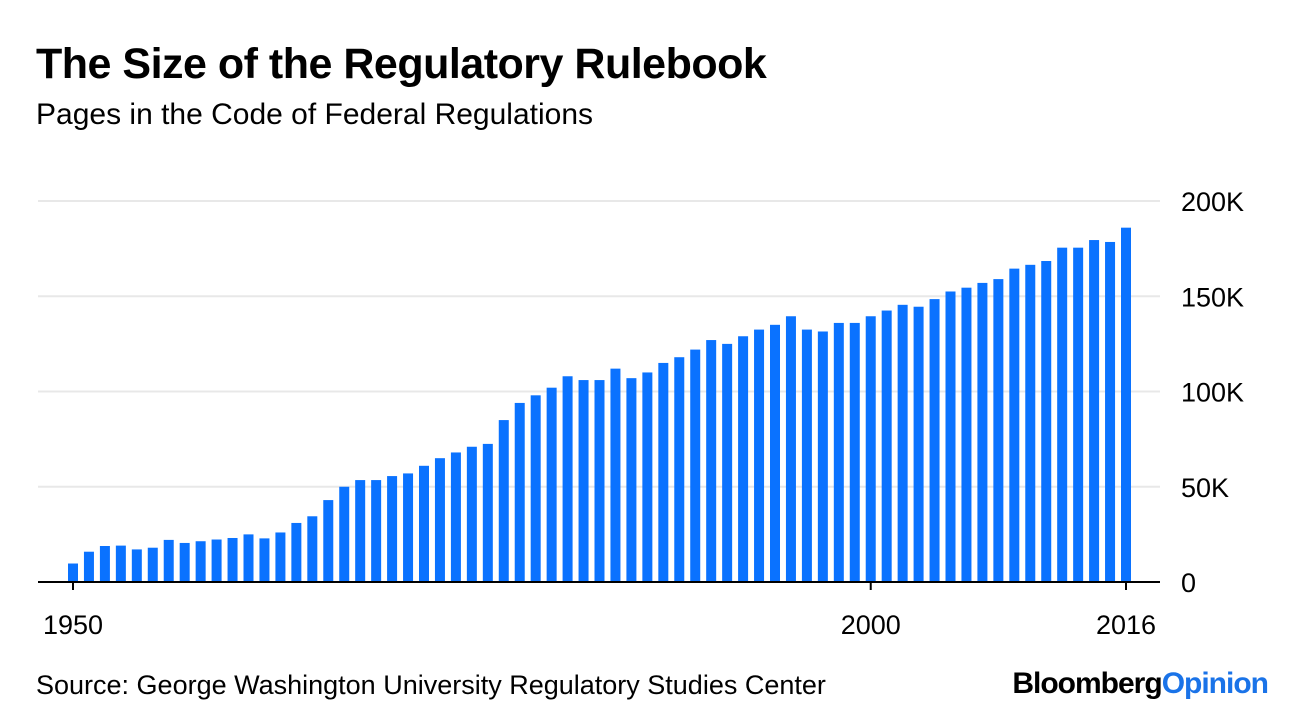  Describe the element at coordinates (136, 565) in the screenshot. I see `bar-1954` at that location.